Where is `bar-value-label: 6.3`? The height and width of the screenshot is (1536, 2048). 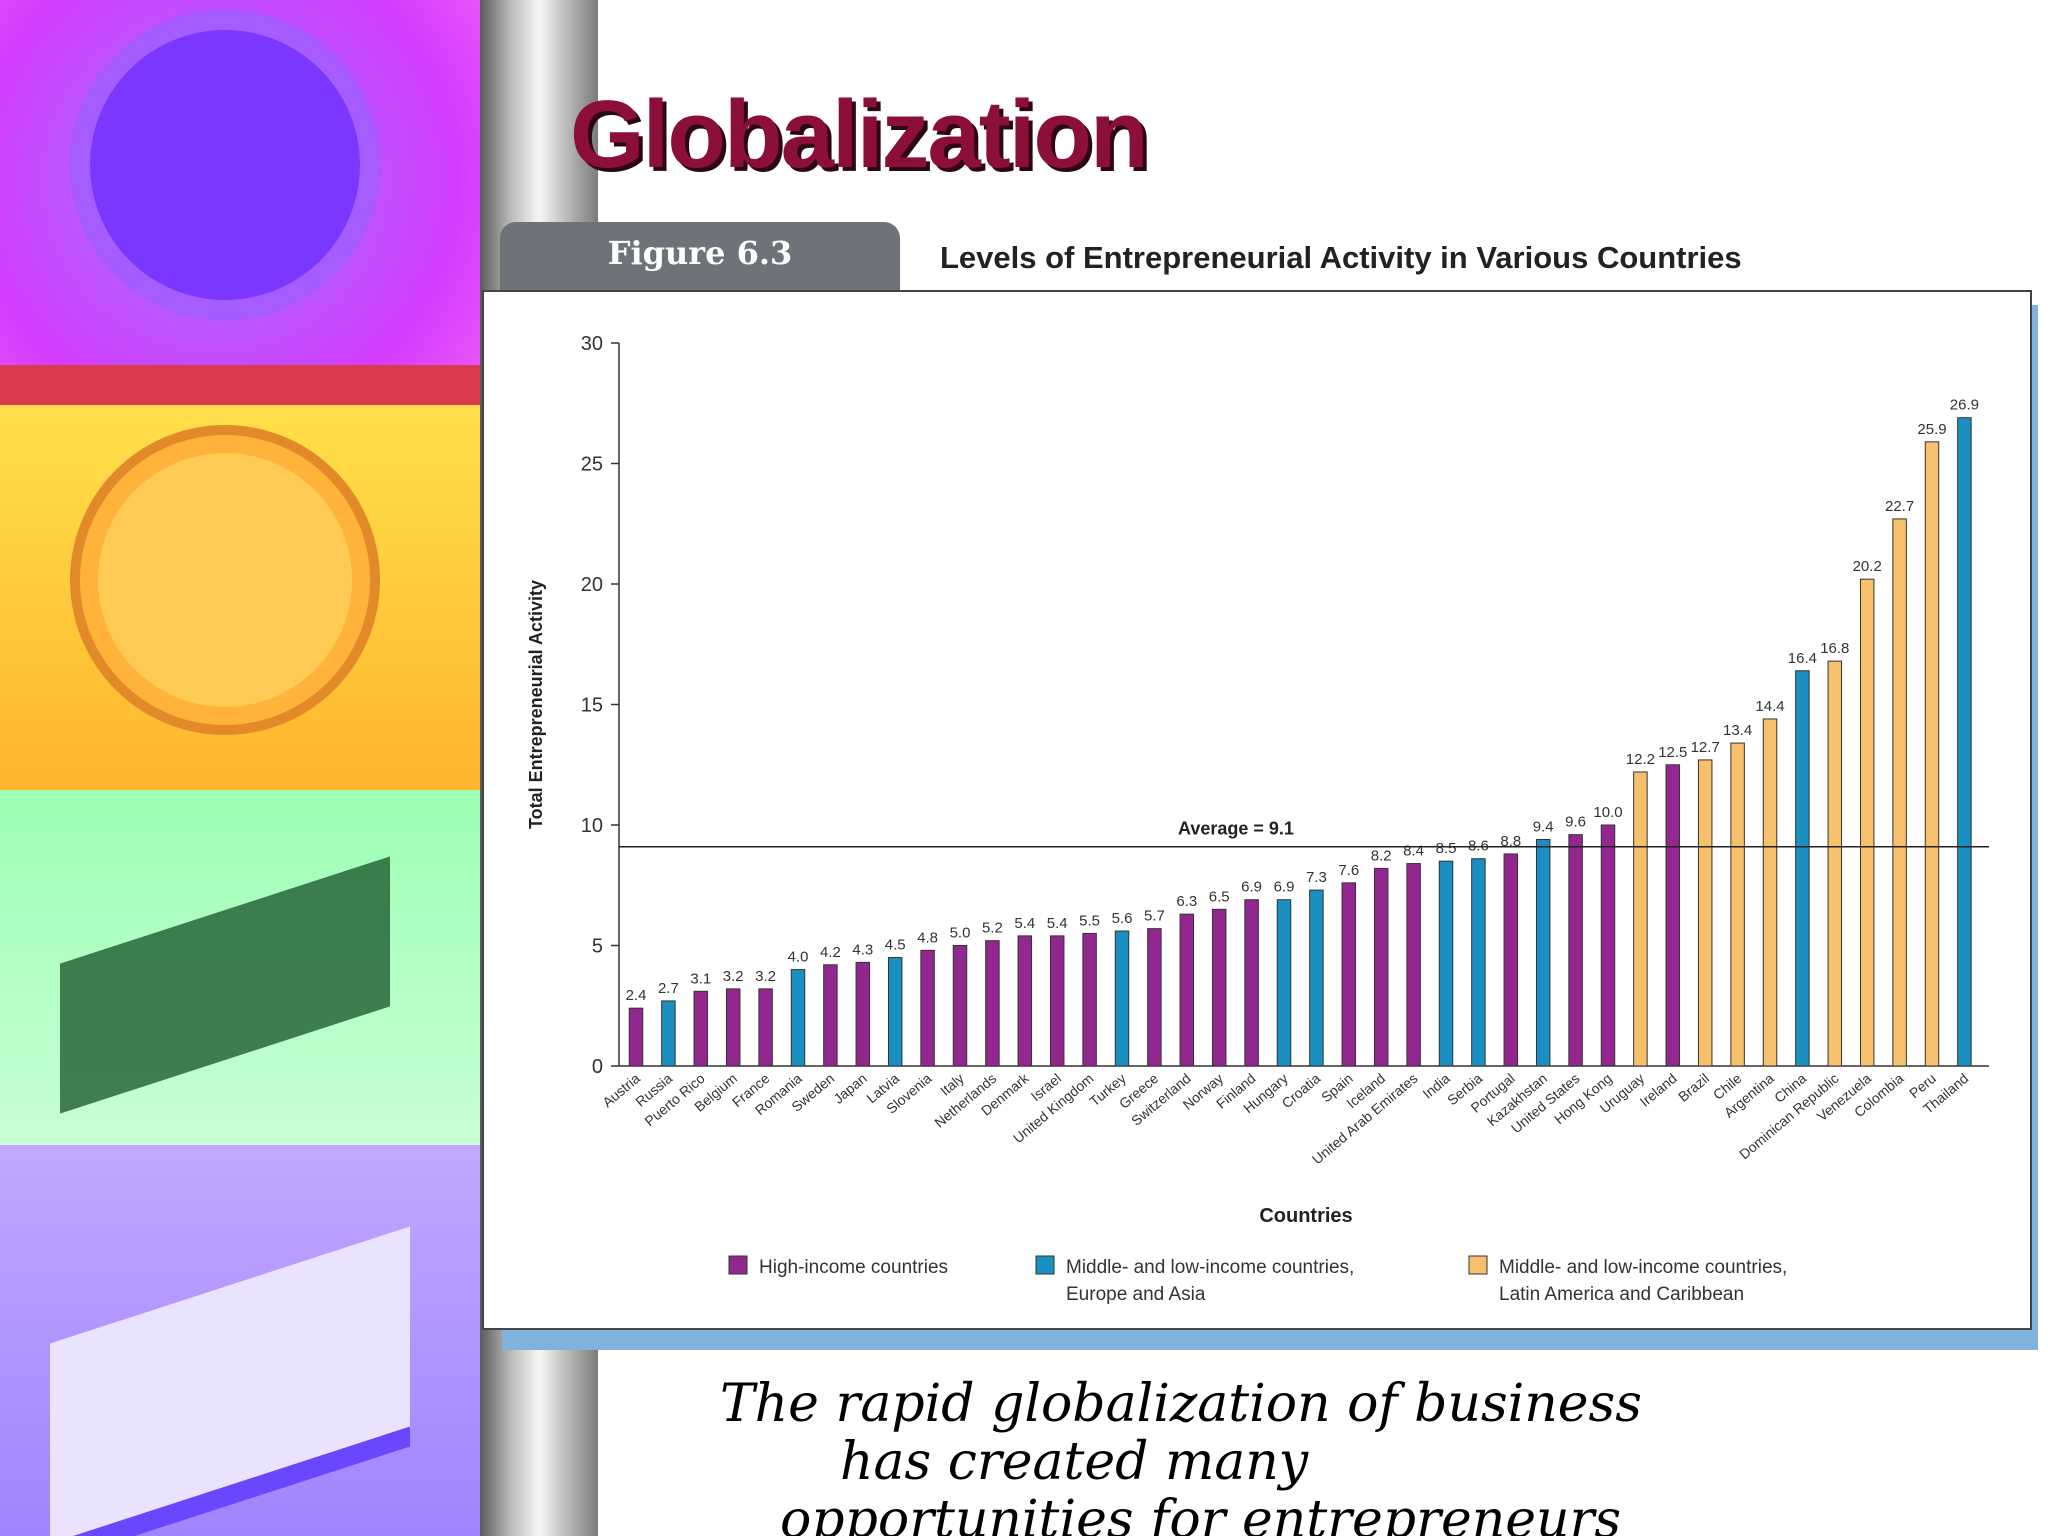 bar-value-label: 6.3 is located at coordinates (1186, 901).